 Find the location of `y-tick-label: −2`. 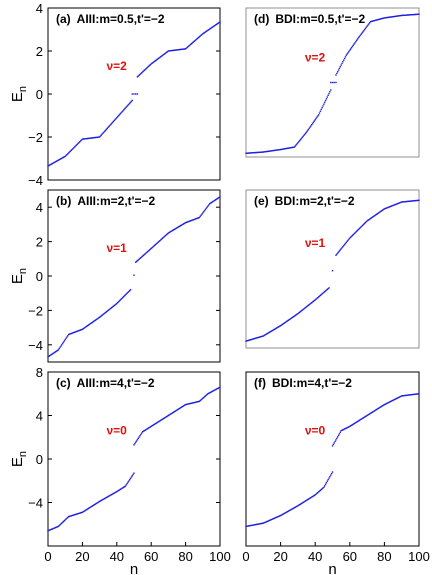

y-tick-label: −2 is located at coordinates (35, 310).